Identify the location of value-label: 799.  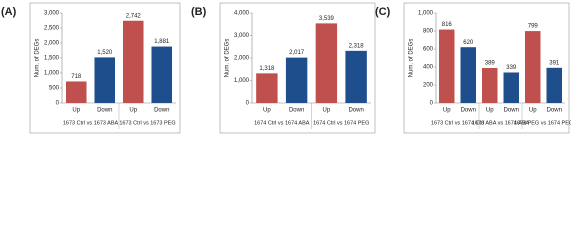
(533, 27).